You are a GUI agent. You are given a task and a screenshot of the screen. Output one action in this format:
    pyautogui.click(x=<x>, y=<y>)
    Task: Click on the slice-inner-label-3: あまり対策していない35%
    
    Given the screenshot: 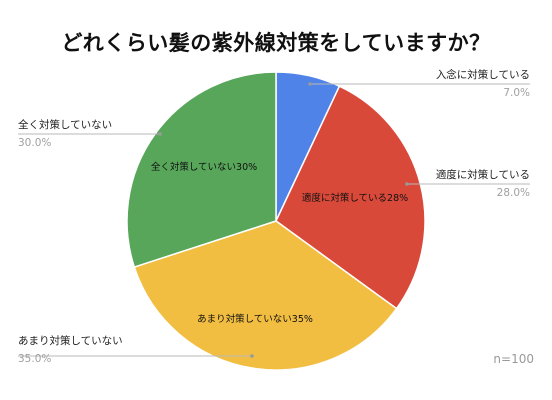 What is the action you would take?
    pyautogui.click(x=255, y=319)
    